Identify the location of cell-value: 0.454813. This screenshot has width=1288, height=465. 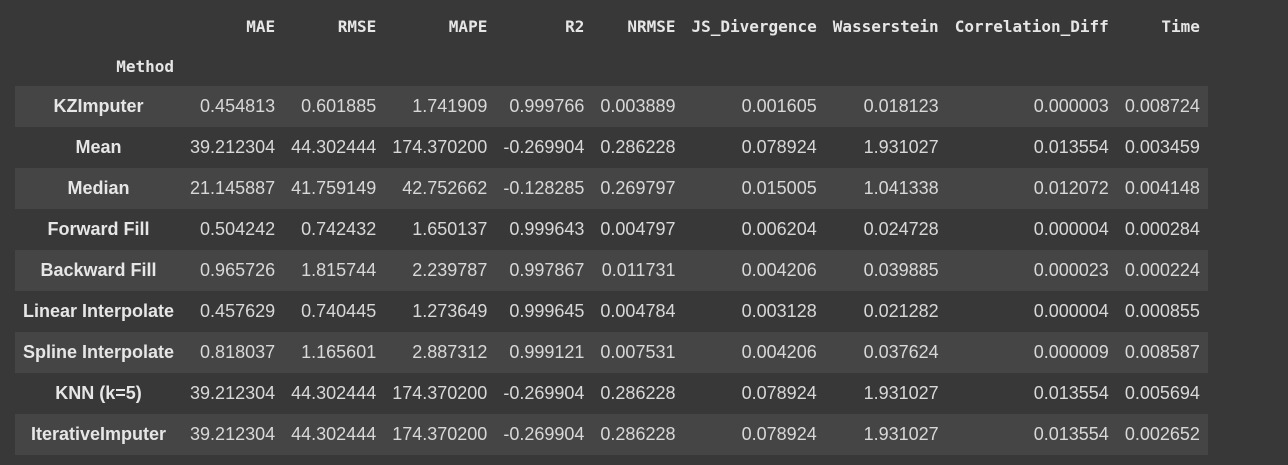
(238, 106).